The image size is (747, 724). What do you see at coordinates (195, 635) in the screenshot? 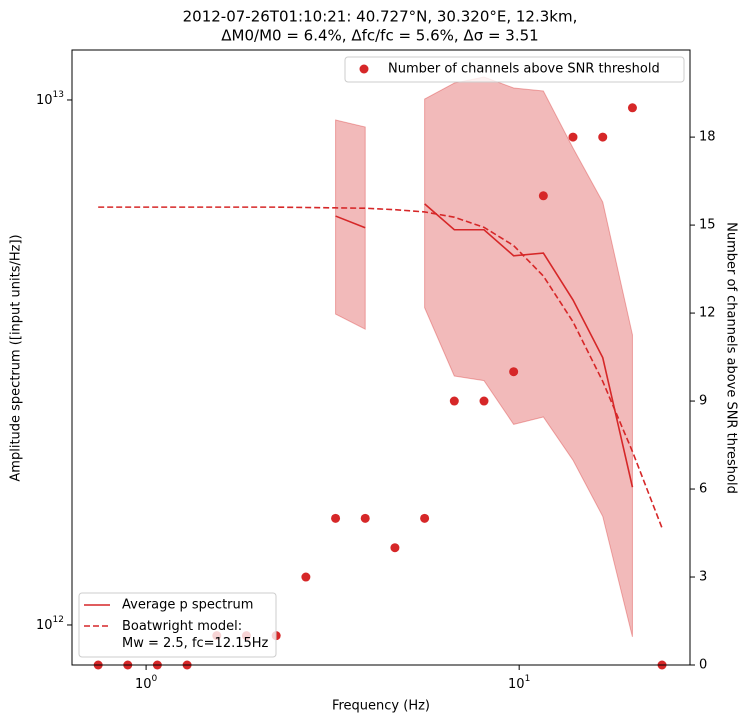
I see `legend-label: Boatwright model: Mw = 2.5, fc=12.15Hz` at bounding box center [195, 635].